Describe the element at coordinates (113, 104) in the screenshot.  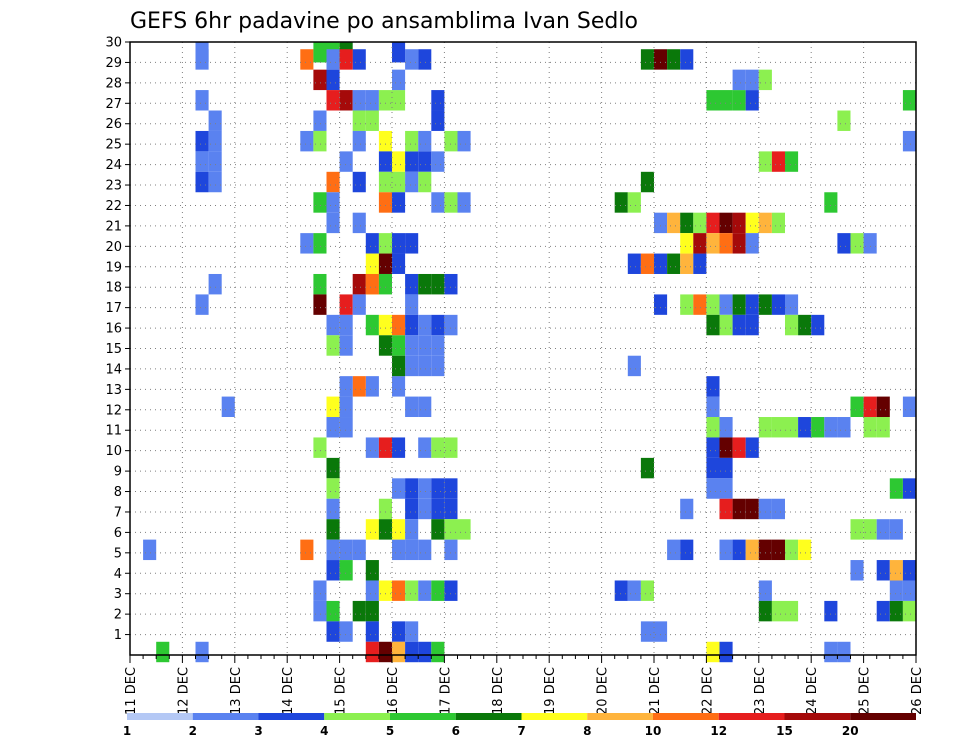
I see `y-tick-label: 27` at that location.